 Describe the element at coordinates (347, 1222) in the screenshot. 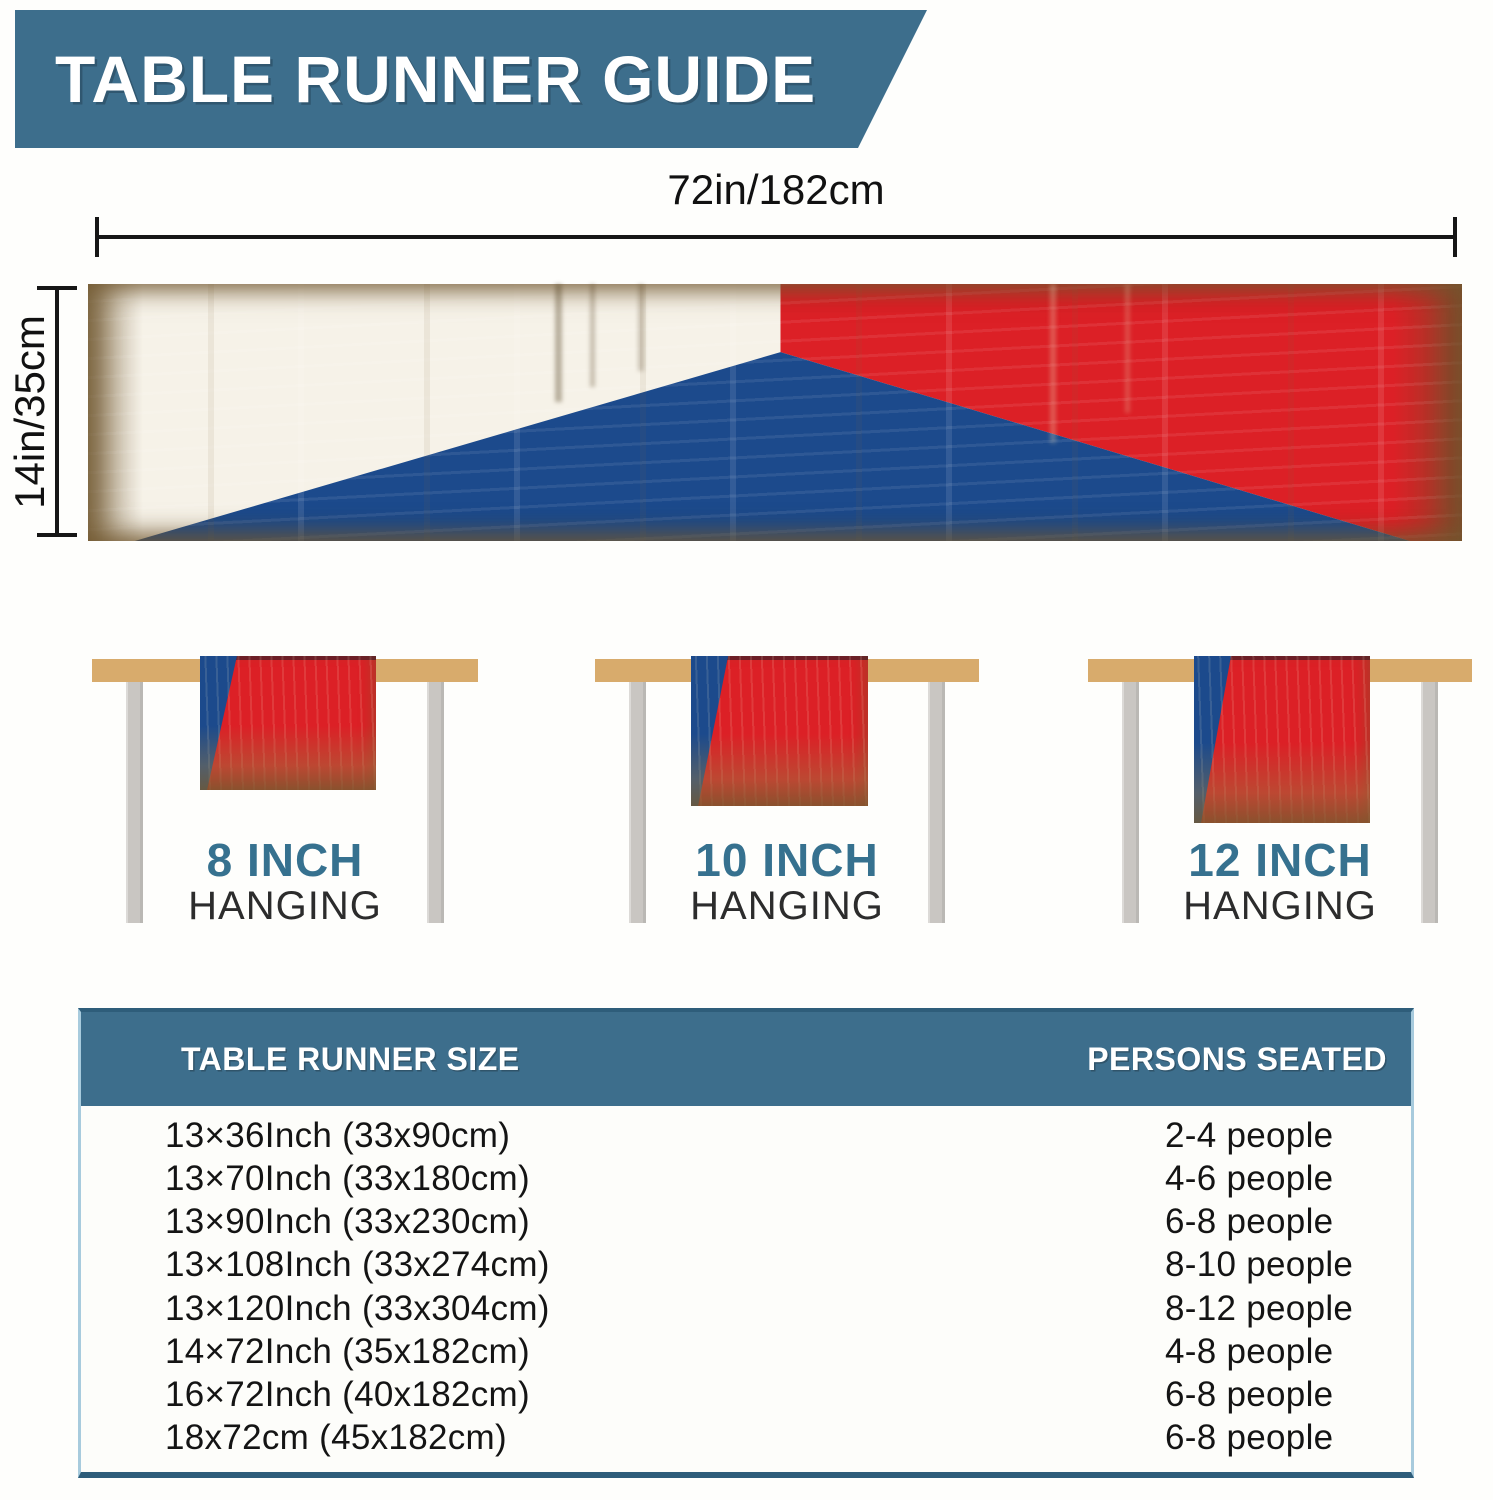

I see `size-cell: 13×90Inch (33x230cm)` at that location.